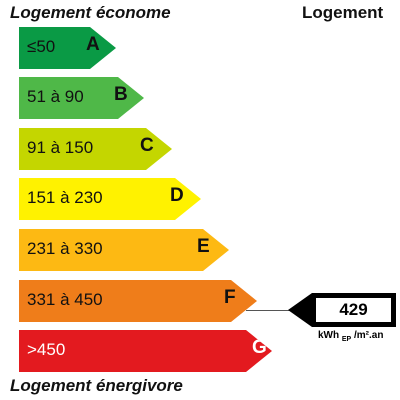  Describe the element at coordinates (65, 299) in the screenshot. I see `band-range: 331 à 450` at that location.